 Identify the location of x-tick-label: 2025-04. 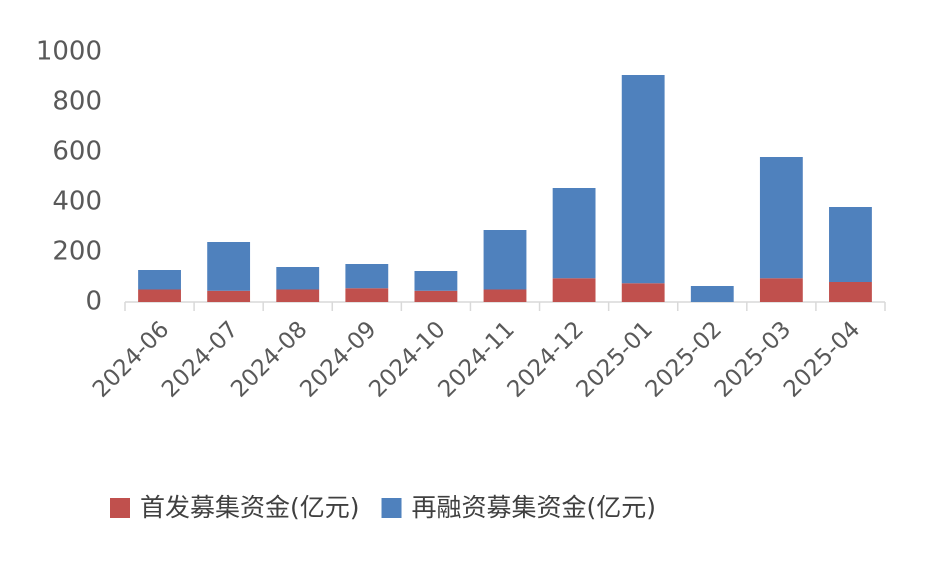
(822, 359).